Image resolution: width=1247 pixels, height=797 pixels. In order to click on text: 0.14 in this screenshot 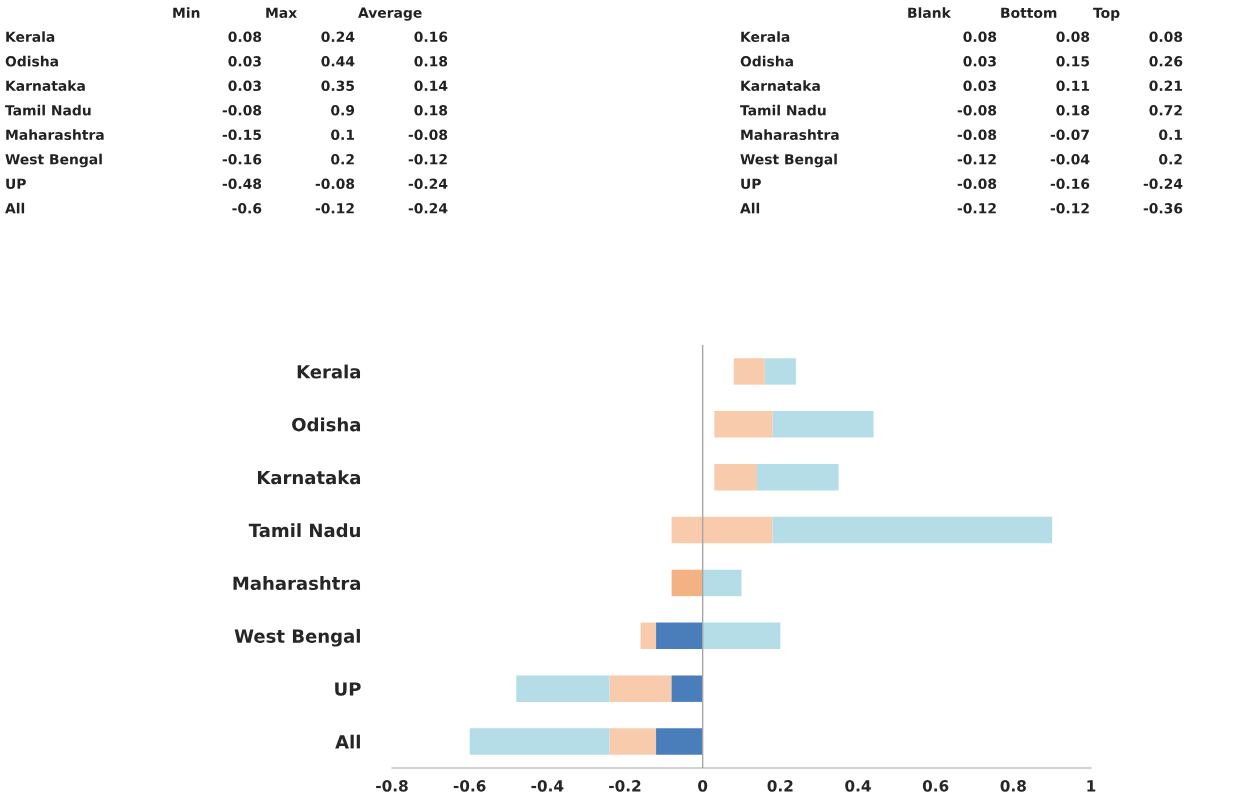, I will do `click(431, 86)`.